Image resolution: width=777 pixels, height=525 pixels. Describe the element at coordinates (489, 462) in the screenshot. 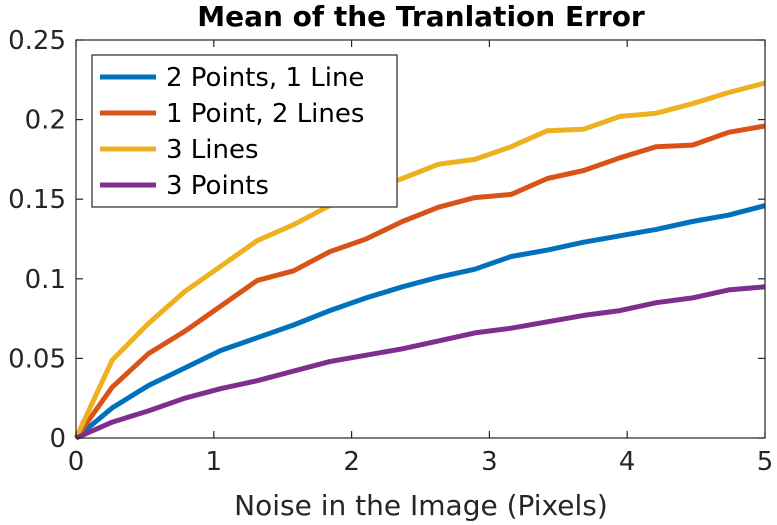

I see `x-tick-label: 3` at that location.